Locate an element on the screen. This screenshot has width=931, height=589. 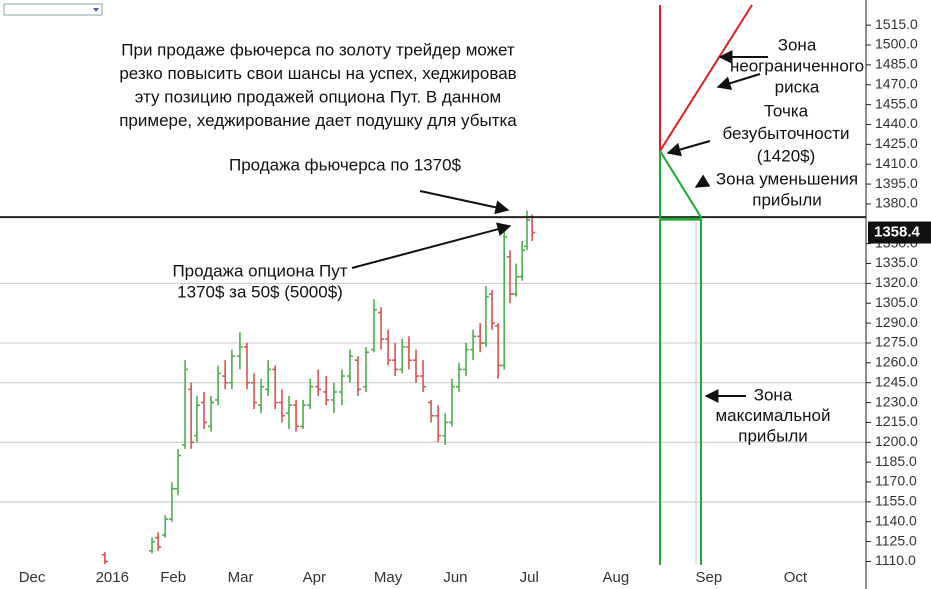
y-tick-label: 1470.0 is located at coordinates (896, 83).